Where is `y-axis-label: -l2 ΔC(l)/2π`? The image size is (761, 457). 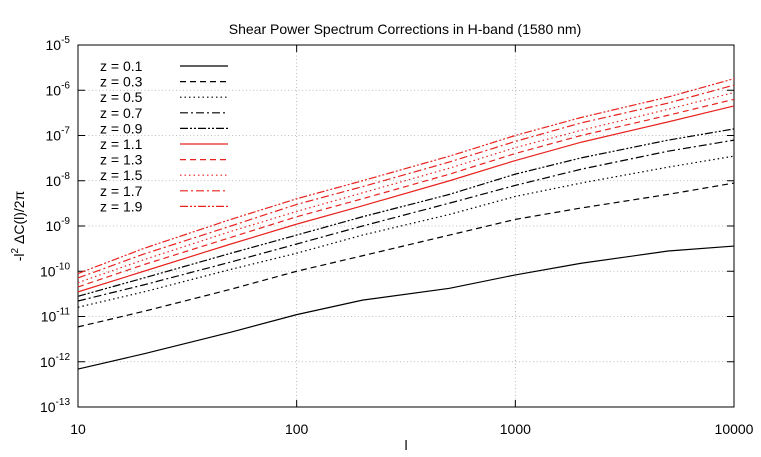
y-axis-label: -l2 ΔC(l)/2π is located at coordinates (18, 225).